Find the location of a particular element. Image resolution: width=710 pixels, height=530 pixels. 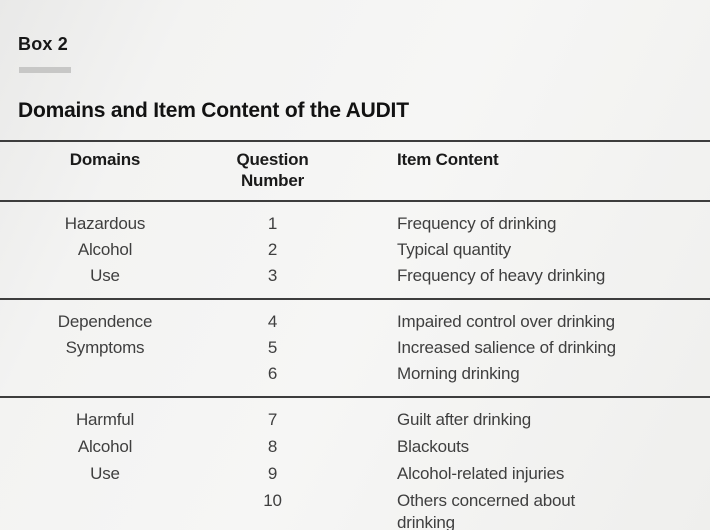

item-content-cell: Impaired control over drinking is located at coordinates (506, 321).